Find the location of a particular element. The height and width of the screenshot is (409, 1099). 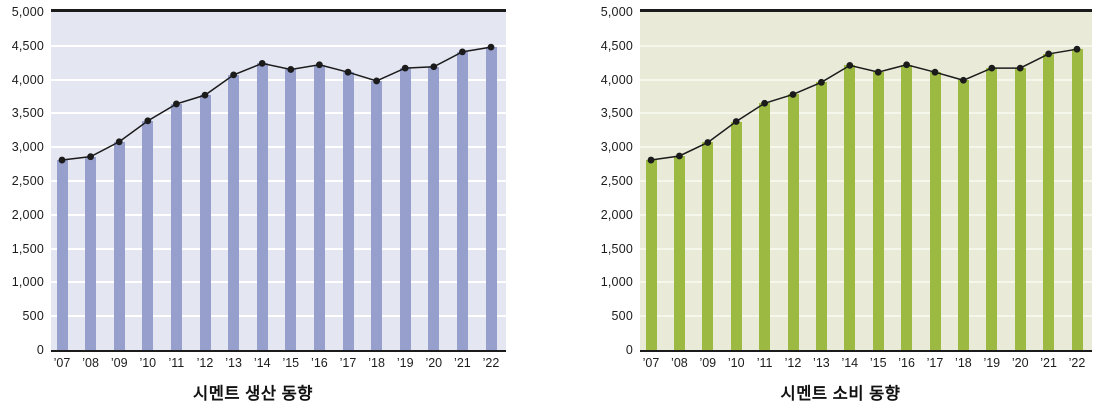

x-axis-tick-label: ’14 is located at coordinates (262, 363).